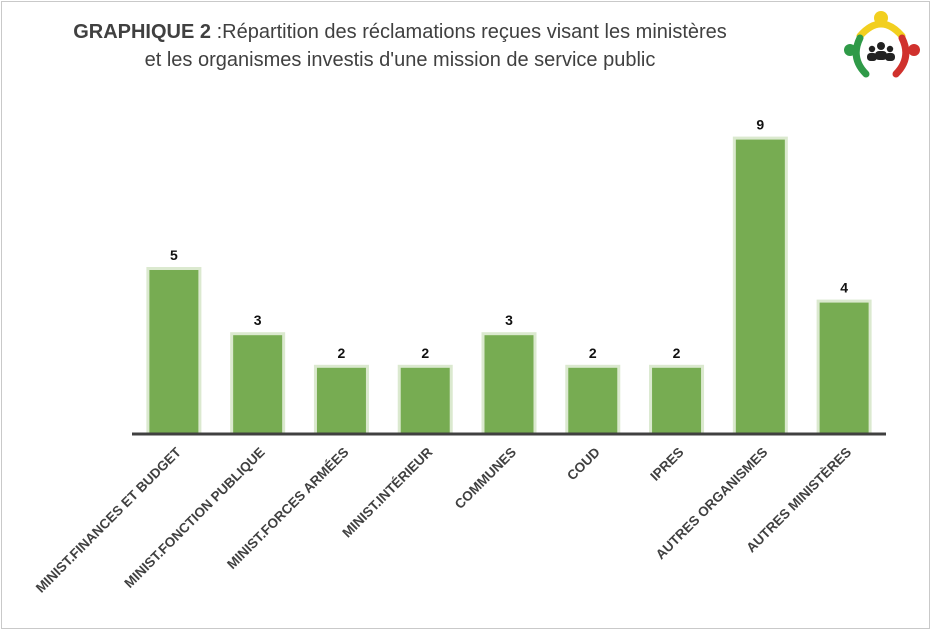  Describe the element at coordinates (844, 288) in the screenshot. I see `data-label: 4` at that location.